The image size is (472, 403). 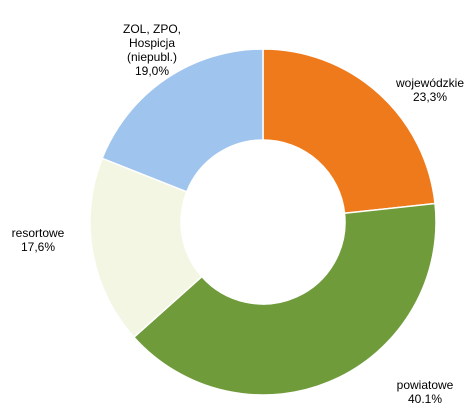 I want to click on category-label: resortowe, so click(x=38, y=233).